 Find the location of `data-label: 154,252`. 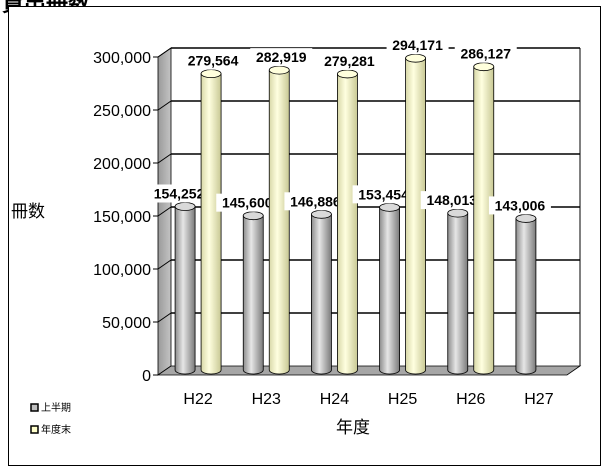

data-label: 154,252 is located at coordinates (179, 193).